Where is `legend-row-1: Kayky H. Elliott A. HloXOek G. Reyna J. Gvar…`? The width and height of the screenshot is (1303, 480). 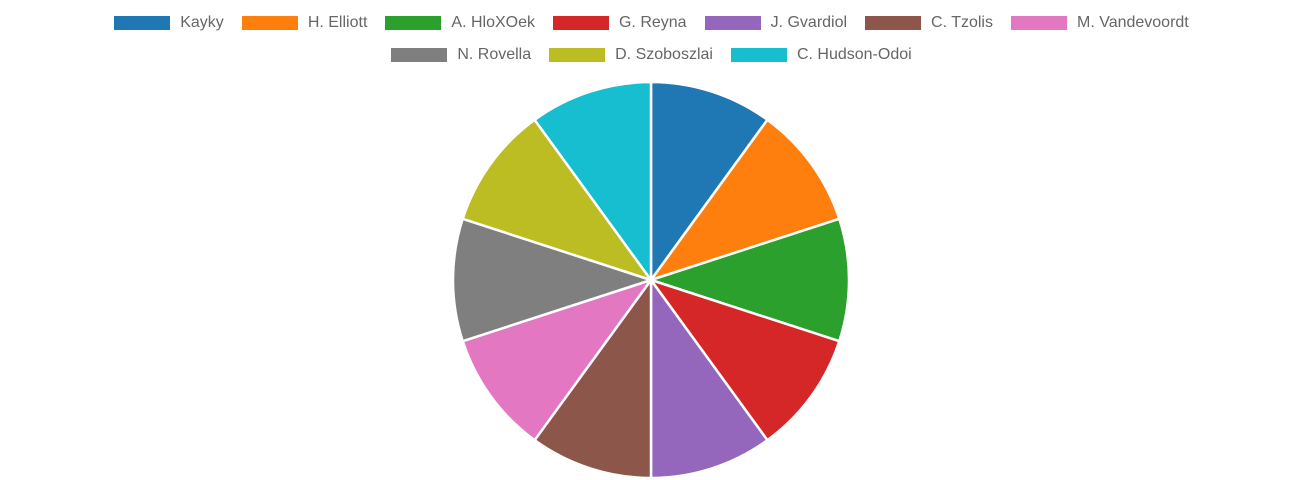 legend-row-1: Kayky H. Elliott A. HloXOek G. Reyna J. Gvar… is located at coordinates (651, 23).